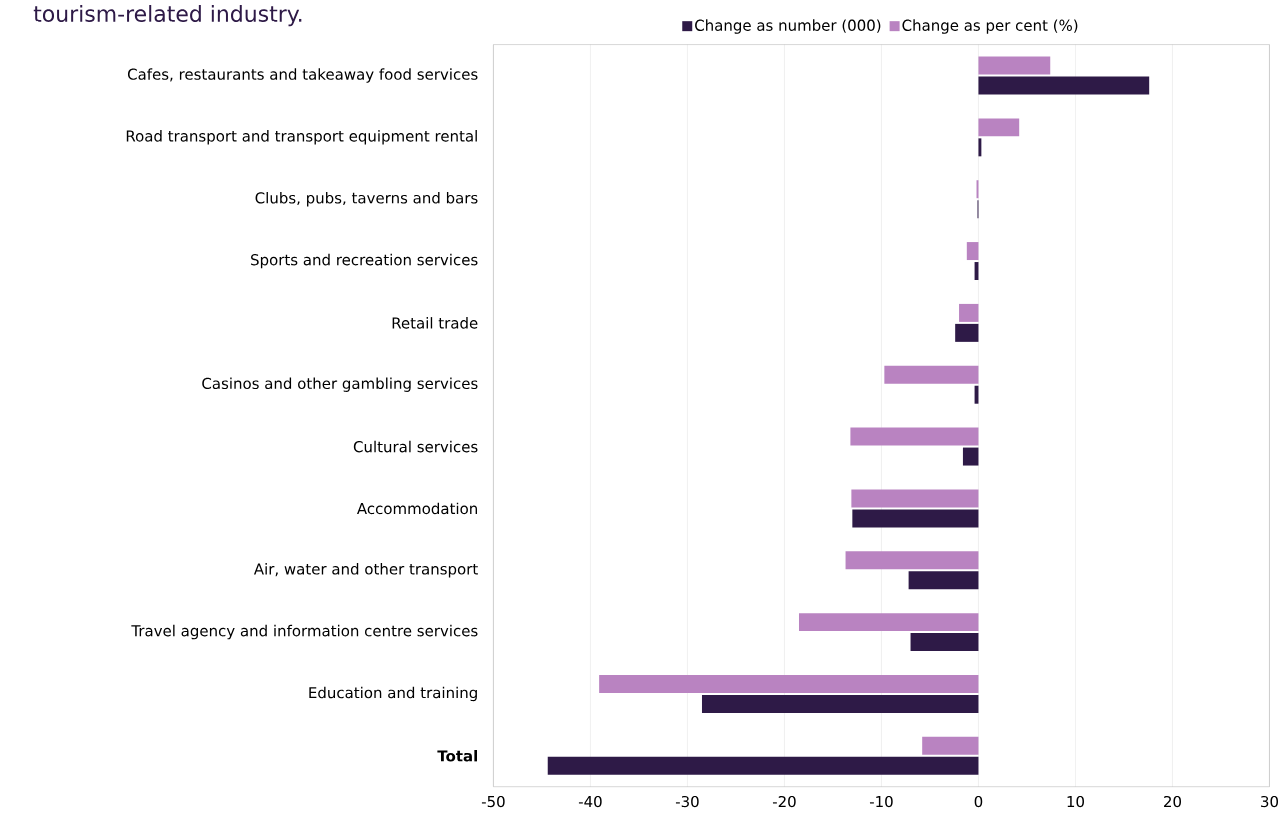 The height and width of the screenshot is (823, 1284). Describe the element at coordinates (340, 385) in the screenshot. I see `y-tick-label: Casinos and other gambling services` at that location.